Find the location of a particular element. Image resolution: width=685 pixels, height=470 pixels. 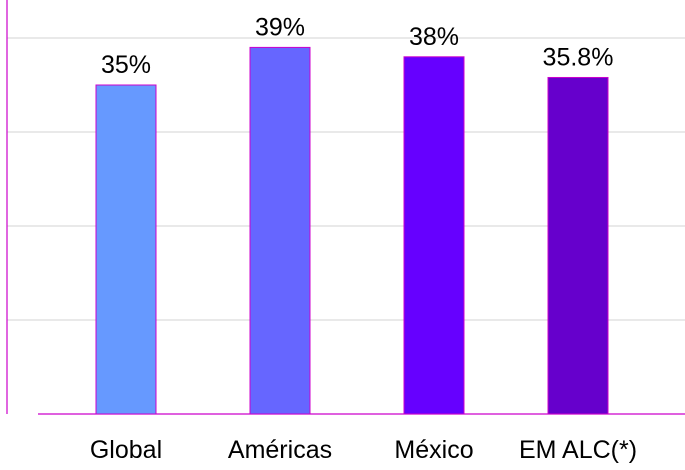

x-tick-labels: Global Américas México EM ALC(*) is located at coordinates (363, 450).